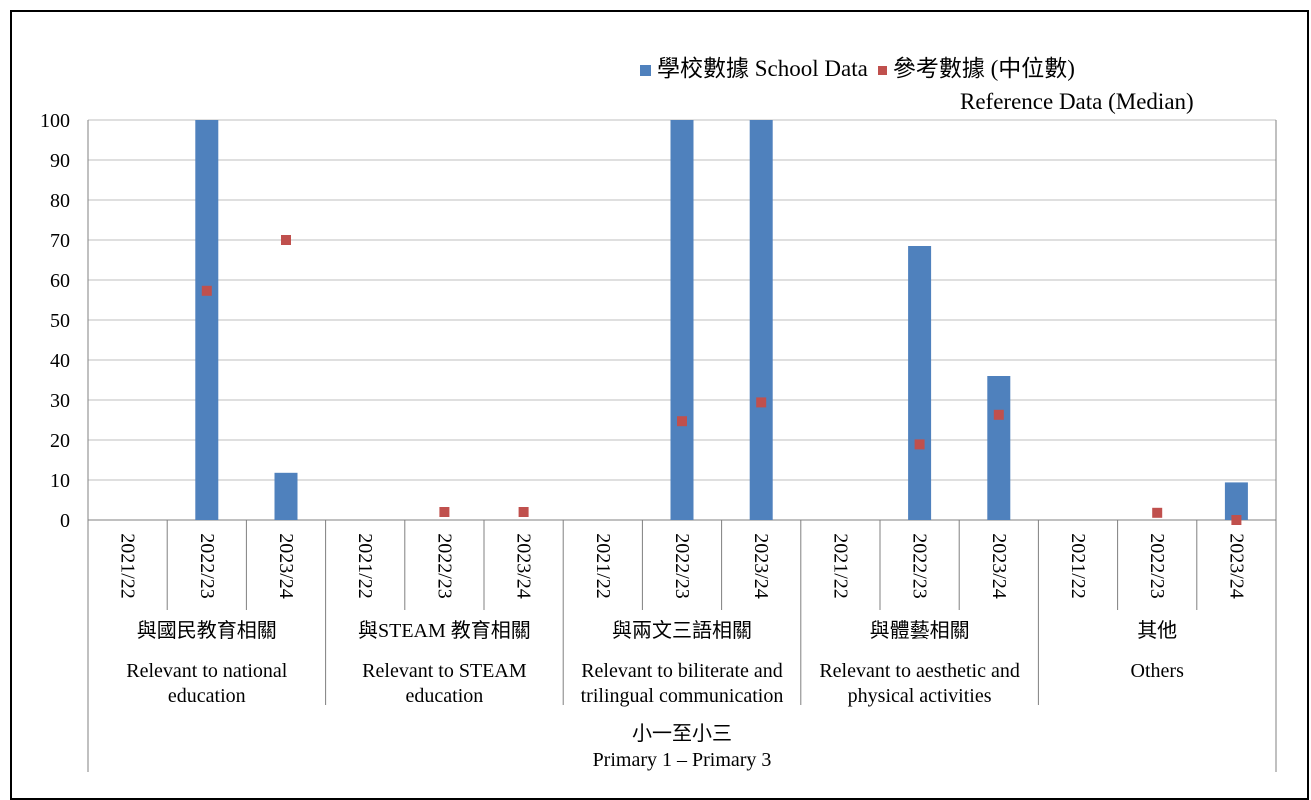  What do you see at coordinates (682, 671) in the screenshot?
I see `group-label-en: Relevant to biliterate and` at bounding box center [682, 671].